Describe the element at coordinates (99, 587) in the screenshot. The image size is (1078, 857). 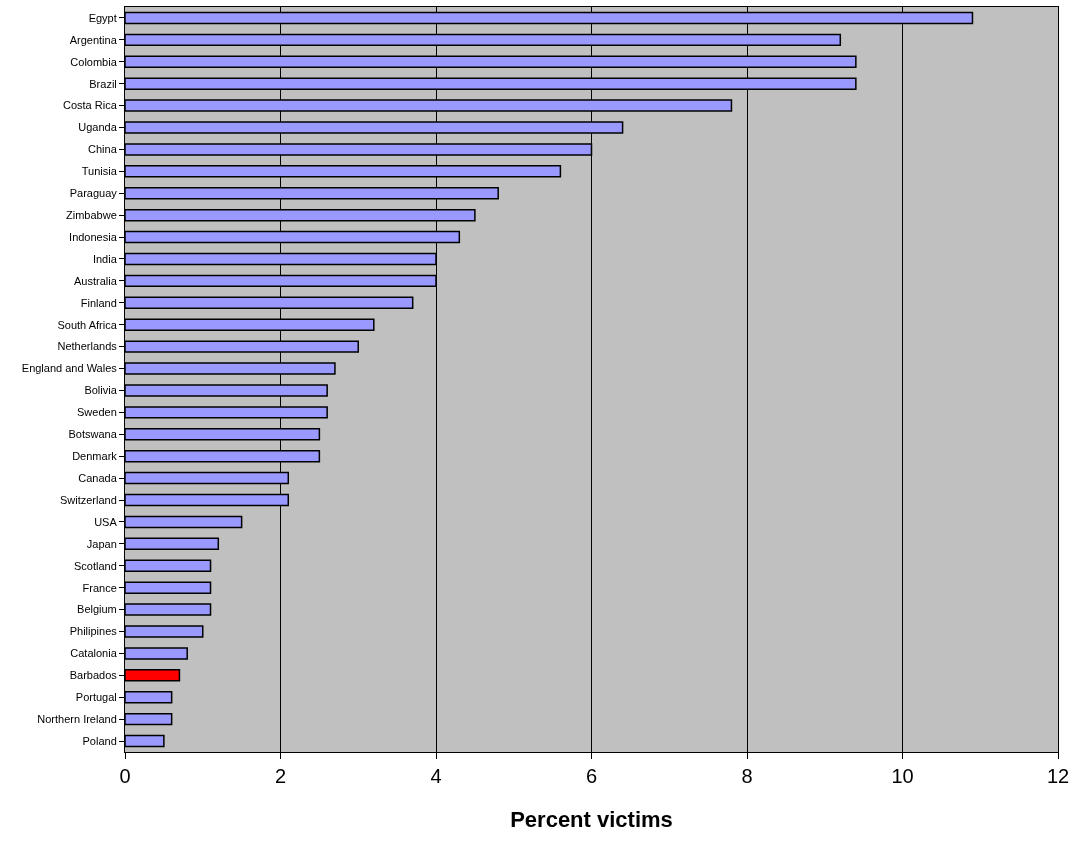
I see `y-tick-label: France` at that location.